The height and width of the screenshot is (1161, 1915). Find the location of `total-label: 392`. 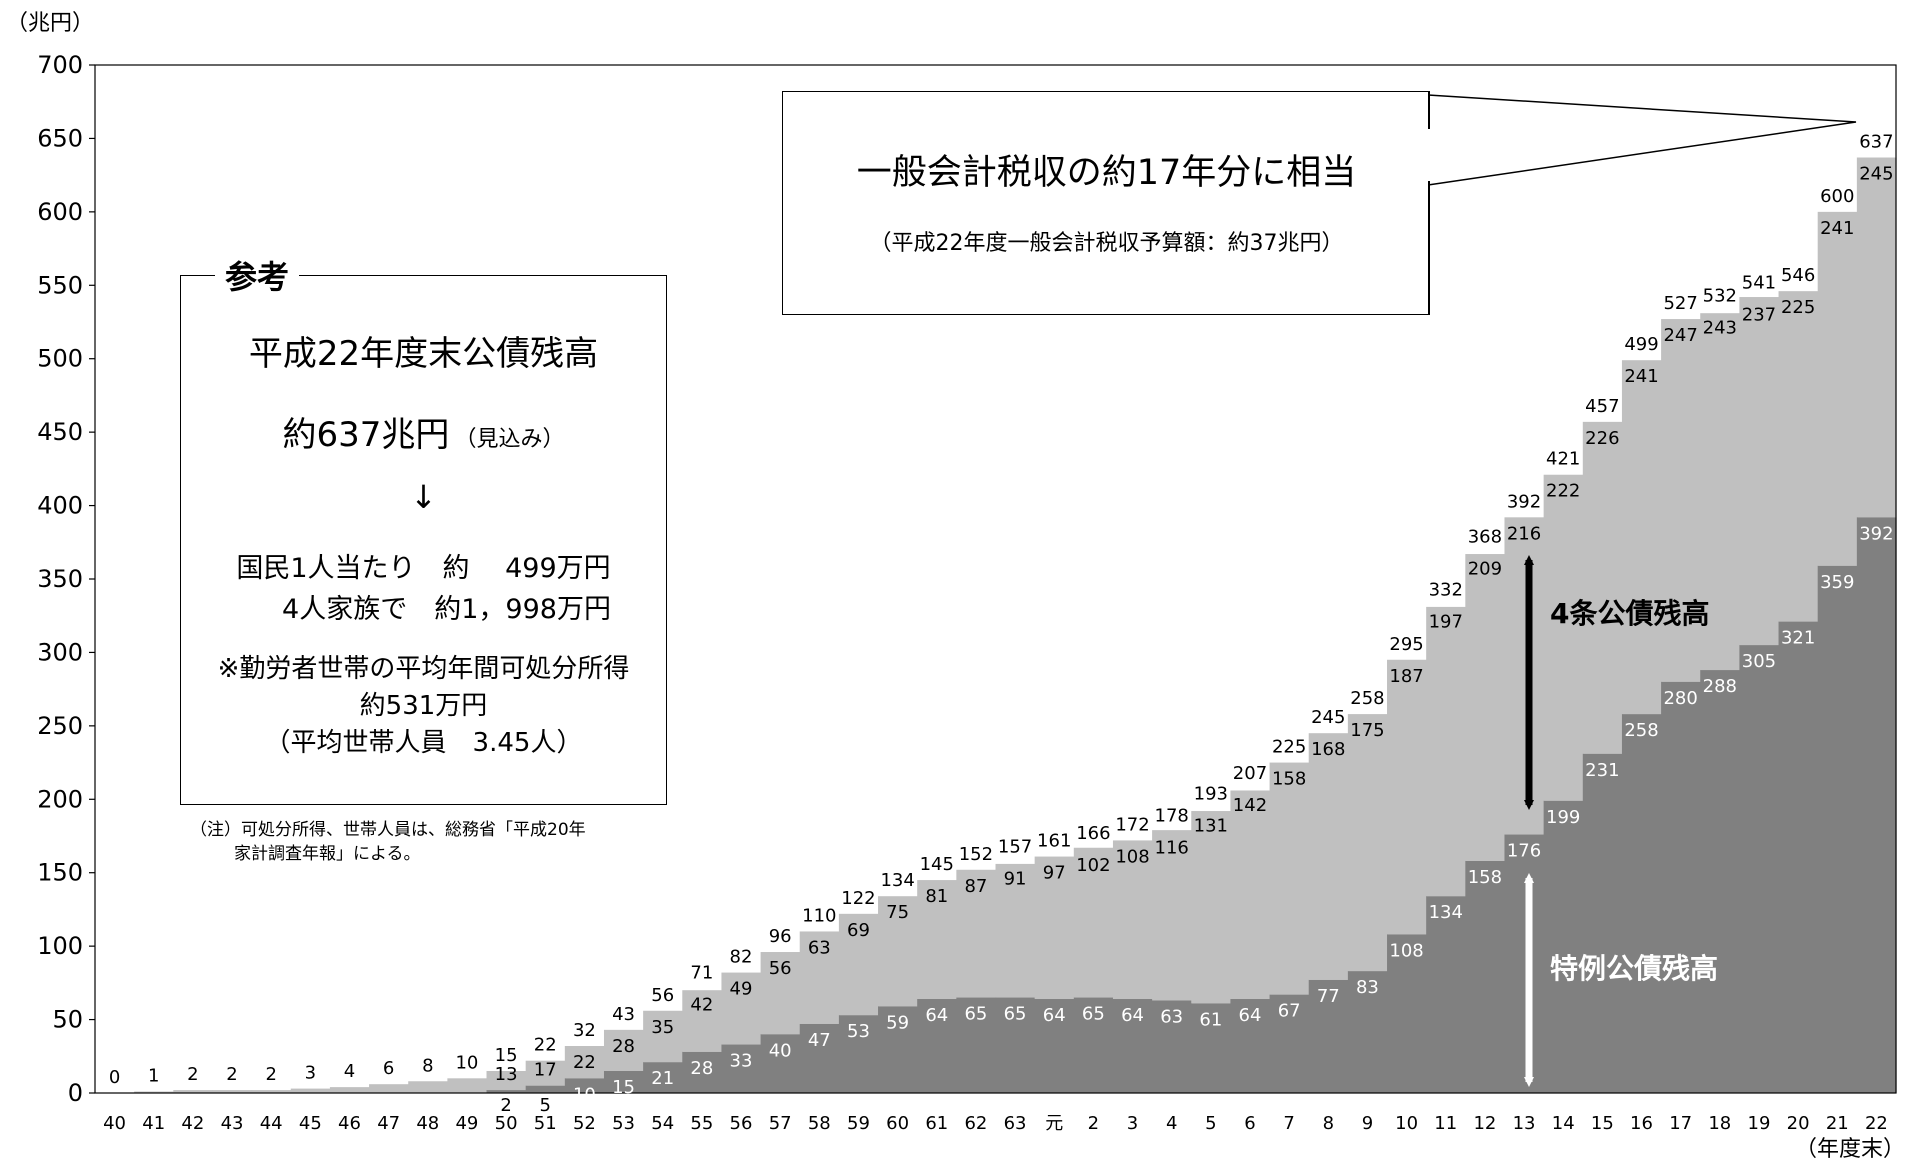

total-label: 392 is located at coordinates (1524, 501).